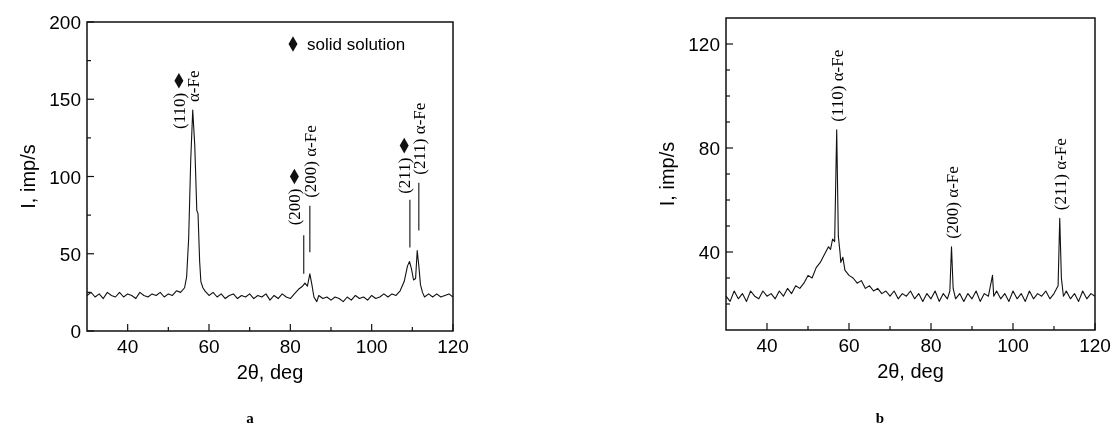 The image size is (1115, 439). I want to click on y-tick-label: 150, so click(65, 100).